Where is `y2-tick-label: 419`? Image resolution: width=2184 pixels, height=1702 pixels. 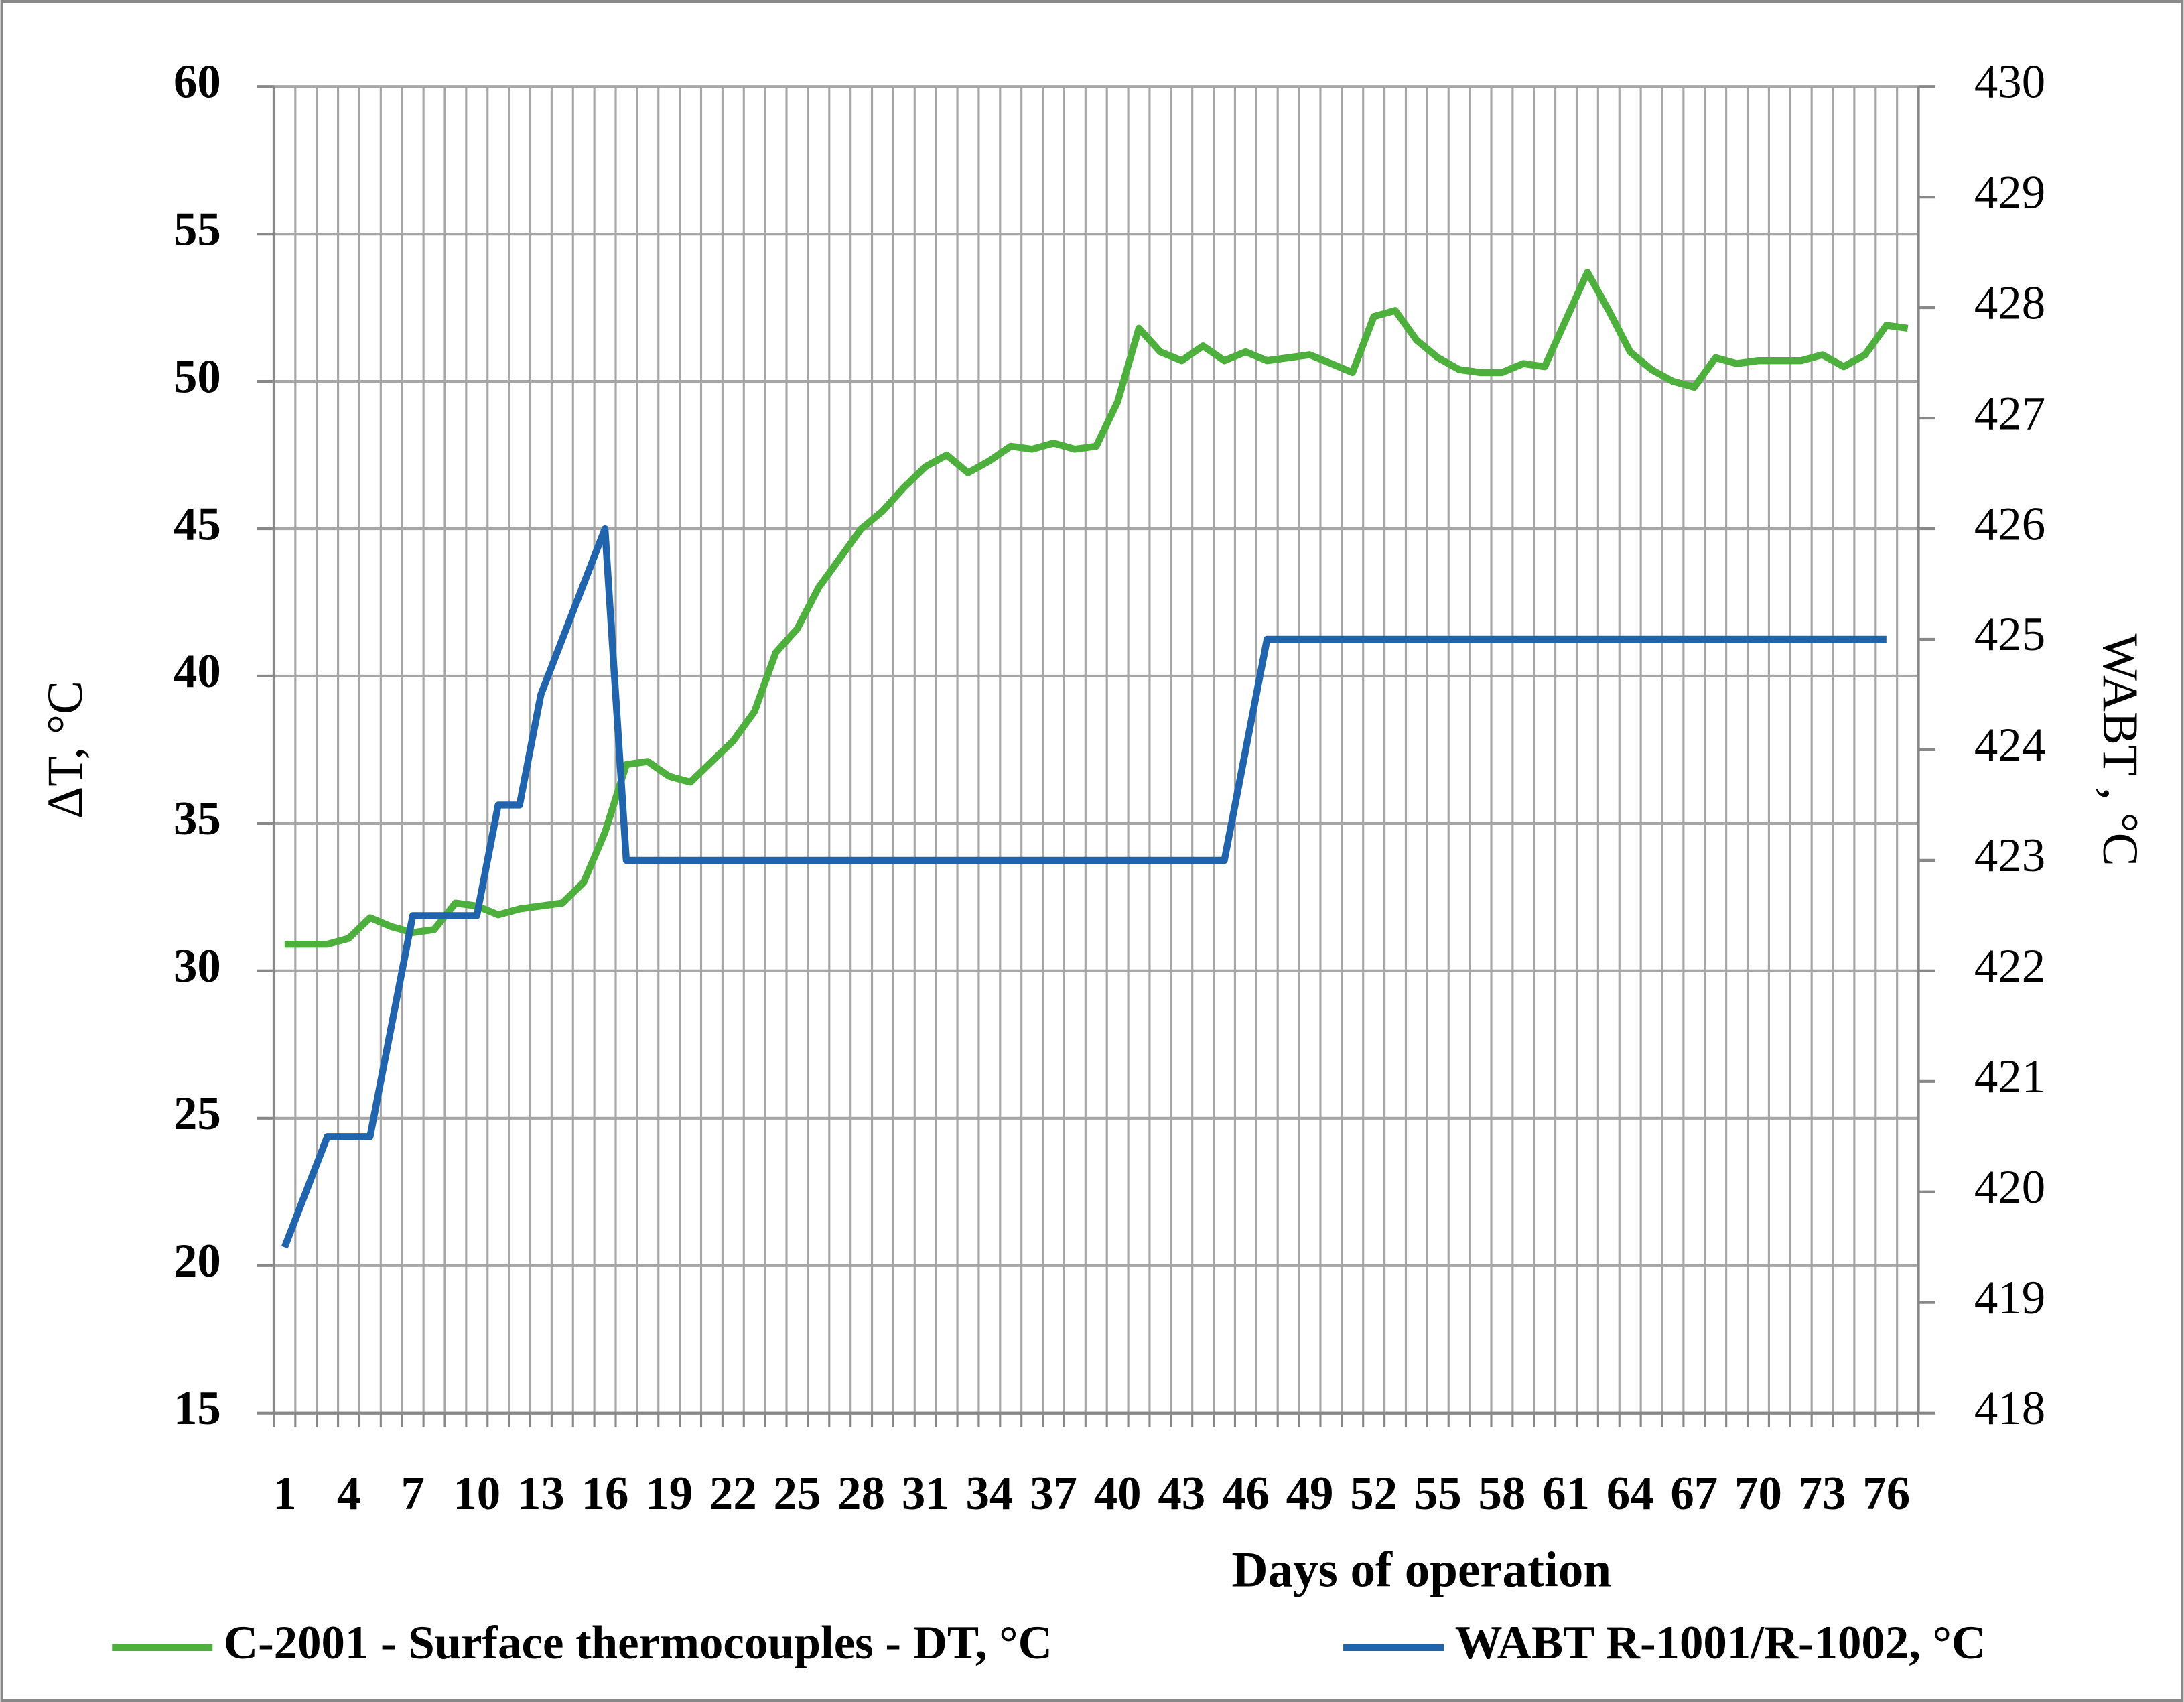 y2-tick-label: 419 is located at coordinates (2009, 1298).